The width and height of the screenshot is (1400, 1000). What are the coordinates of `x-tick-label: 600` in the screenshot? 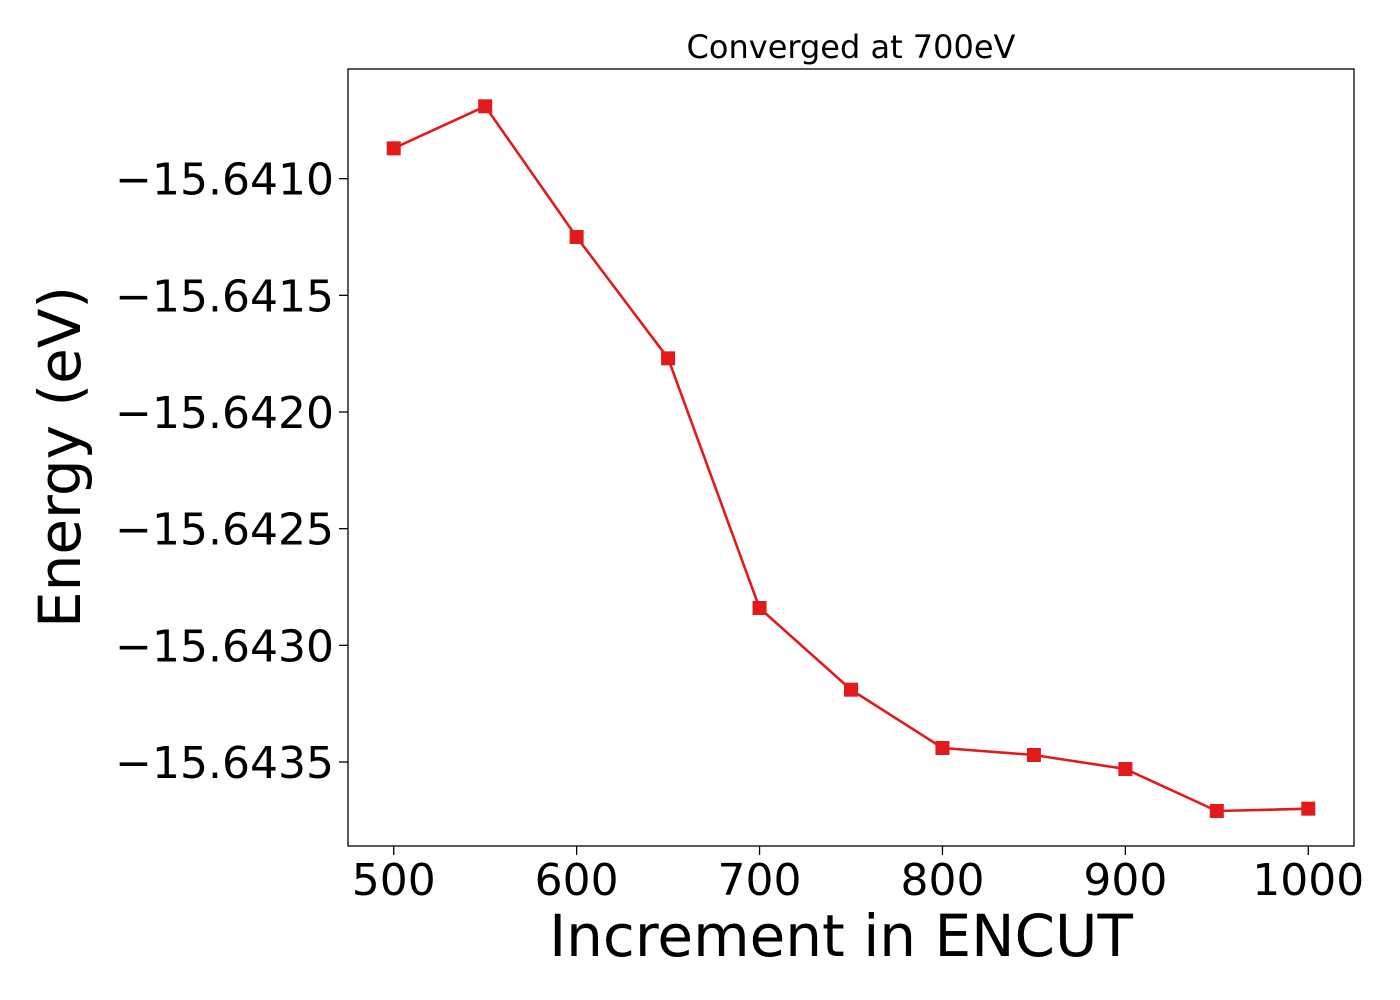 It's located at (577, 880).